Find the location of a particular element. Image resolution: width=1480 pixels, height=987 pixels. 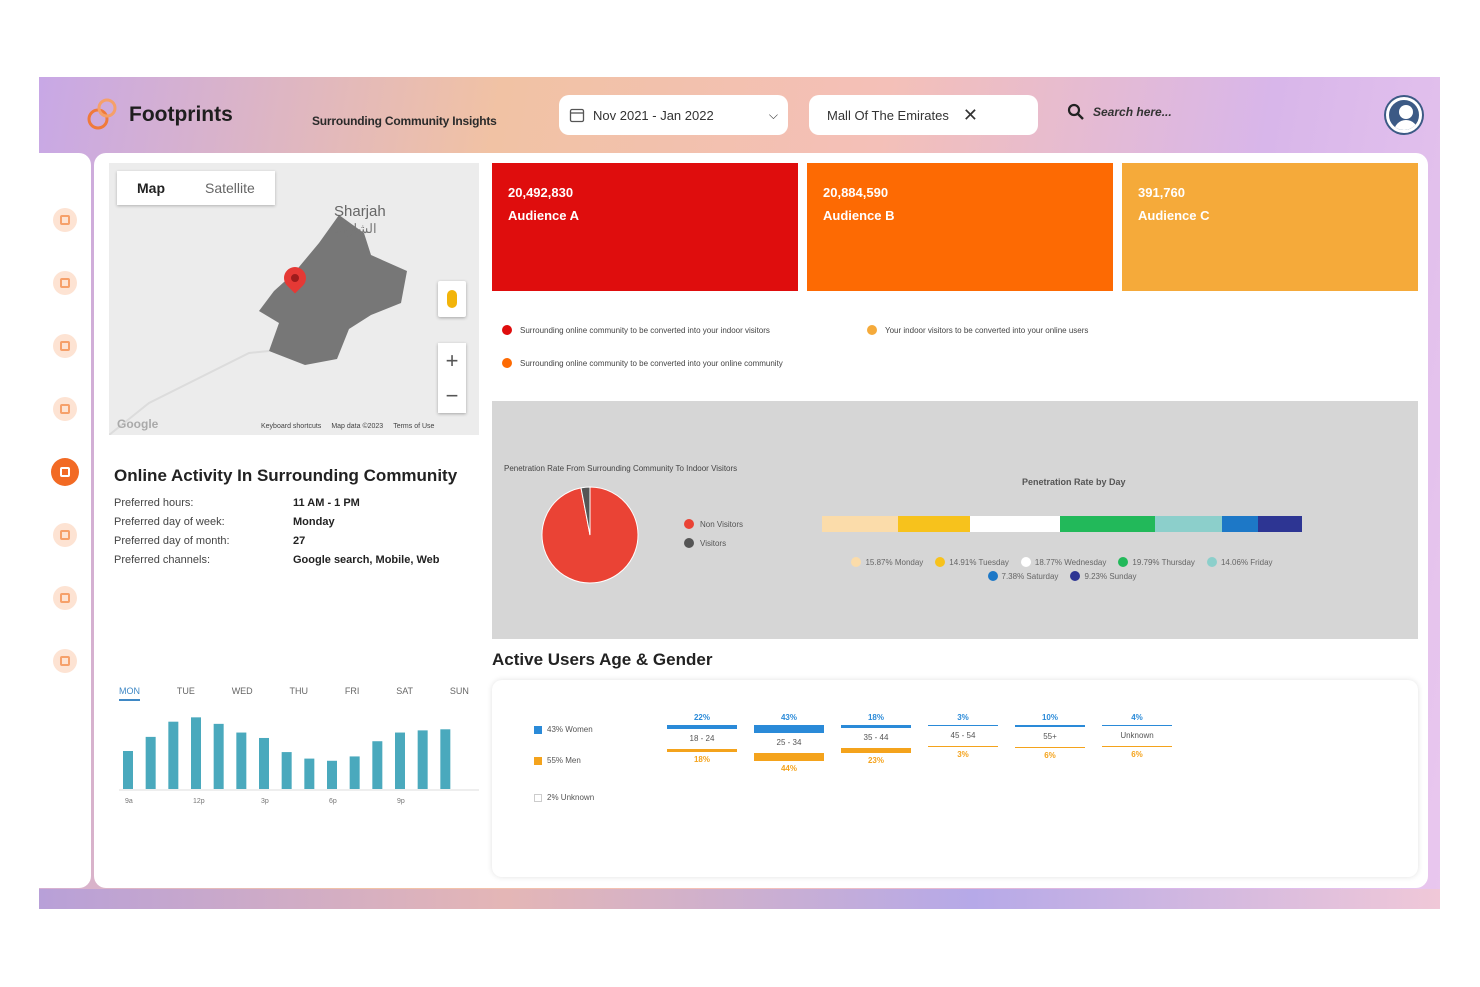

pie-legend-item: Visitors is located at coordinates (705, 543).